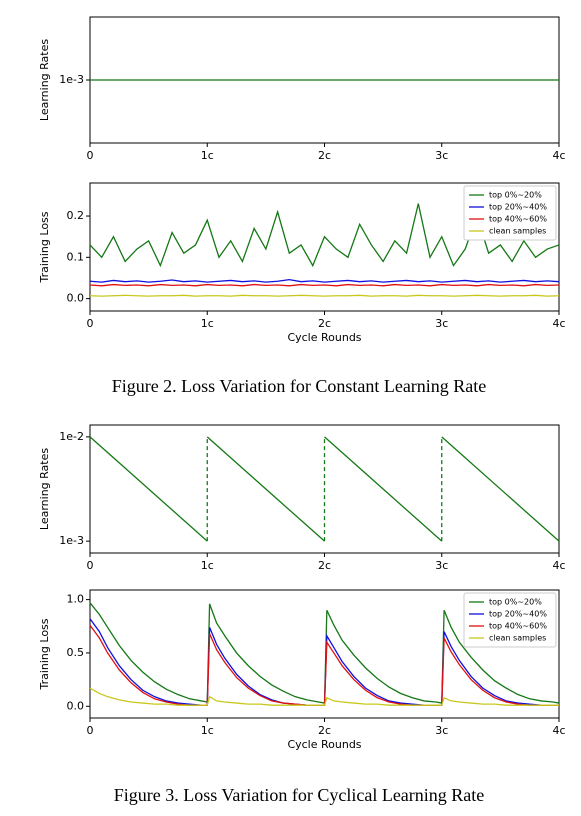 The height and width of the screenshot is (816, 581). What do you see at coordinates (71, 436) in the screenshot?
I see `y-tick-label: 1e-2` at bounding box center [71, 436].